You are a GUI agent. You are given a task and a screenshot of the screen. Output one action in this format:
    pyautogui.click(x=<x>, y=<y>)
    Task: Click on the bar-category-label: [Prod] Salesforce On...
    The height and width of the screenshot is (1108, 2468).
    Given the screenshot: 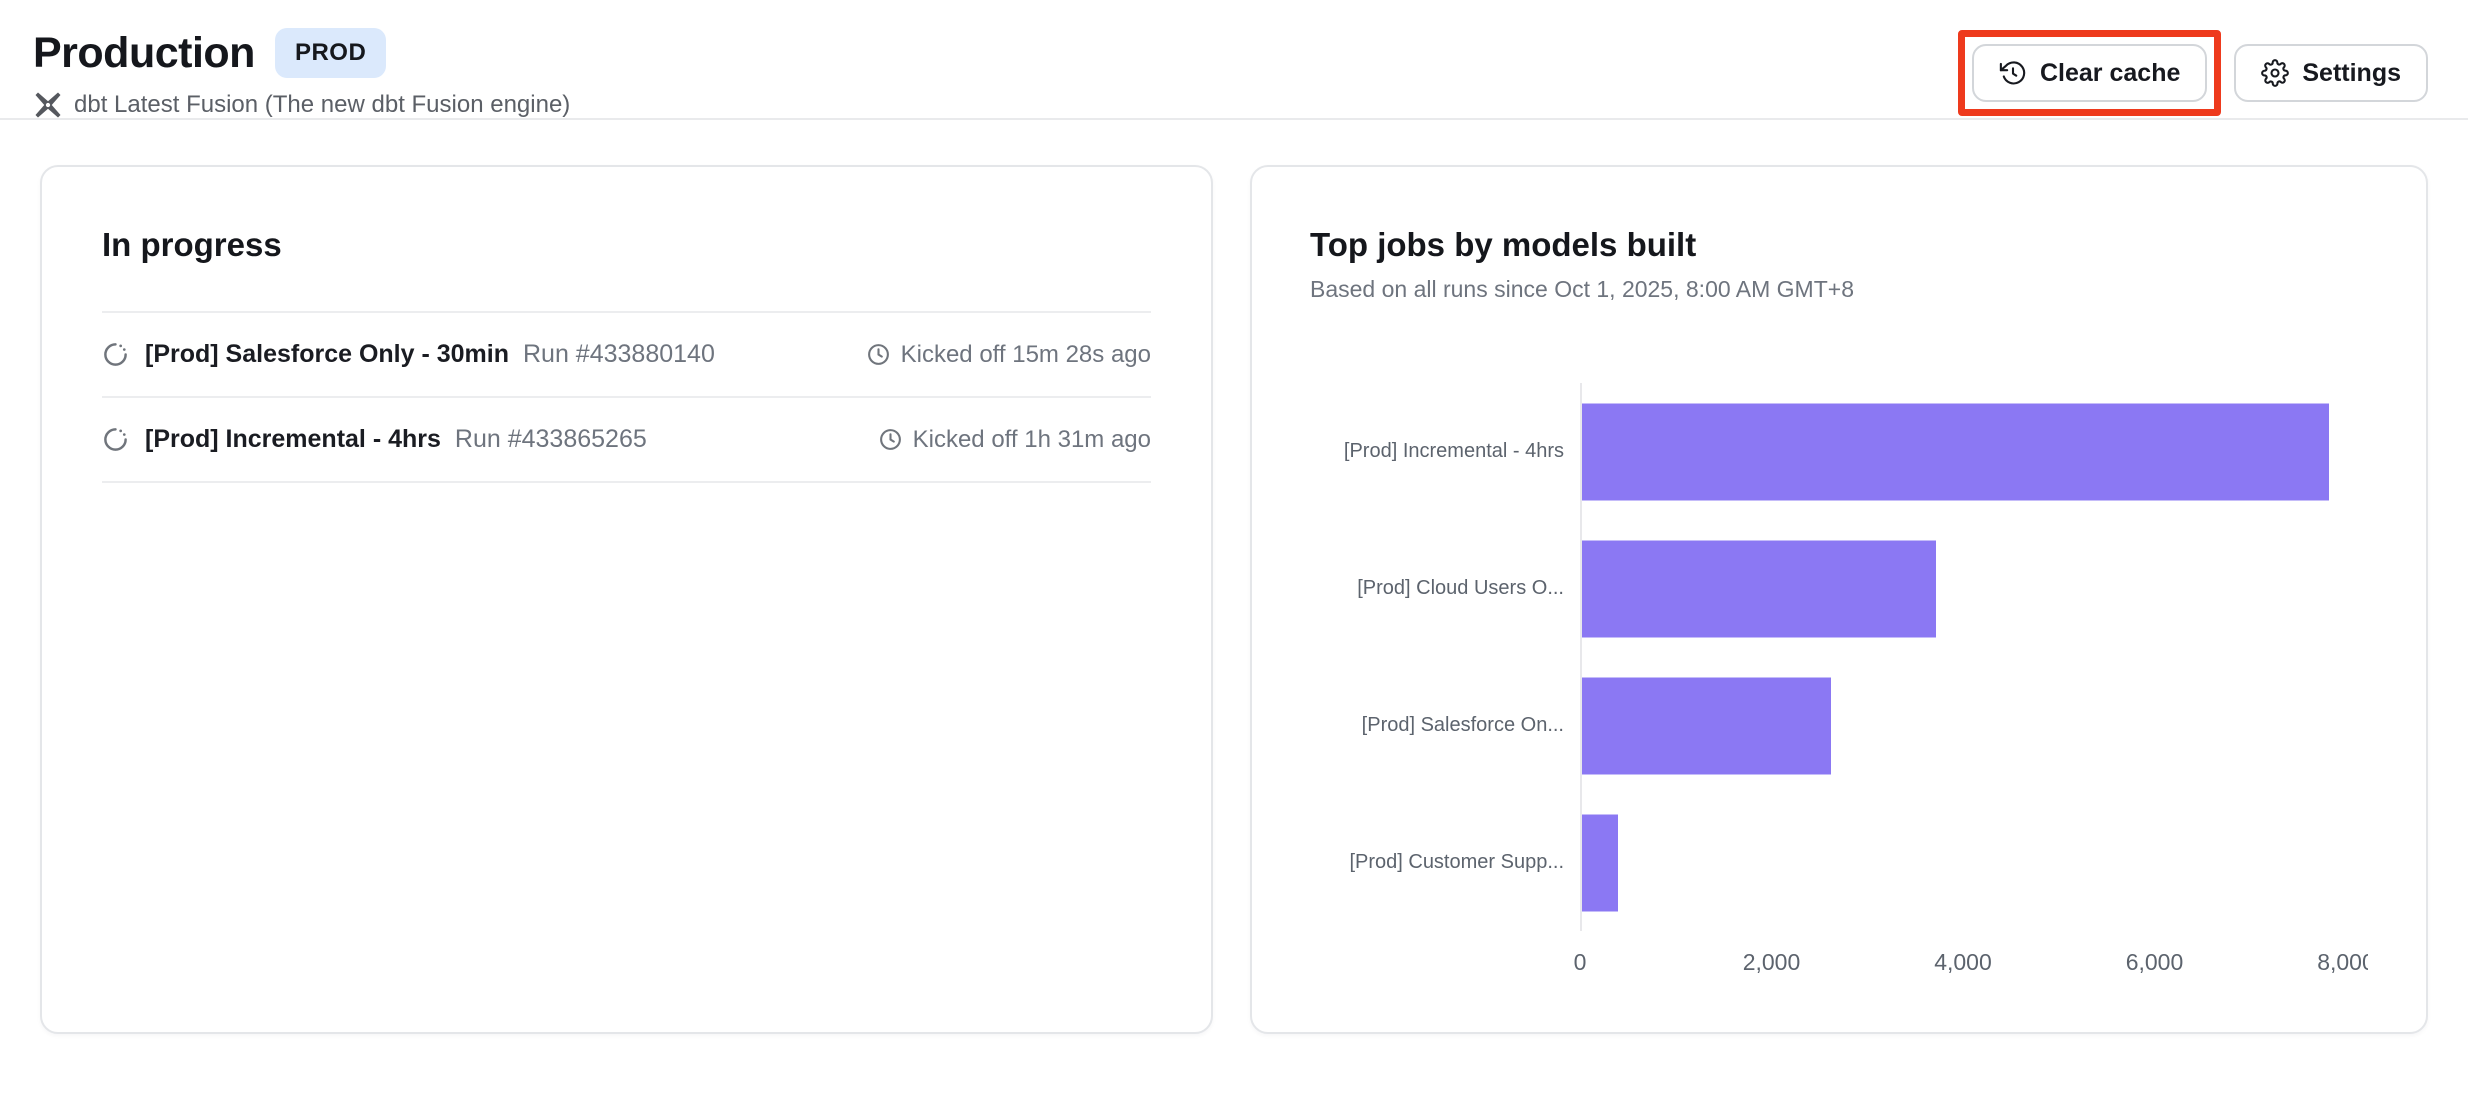 What is the action you would take?
    pyautogui.click(x=1462, y=725)
    